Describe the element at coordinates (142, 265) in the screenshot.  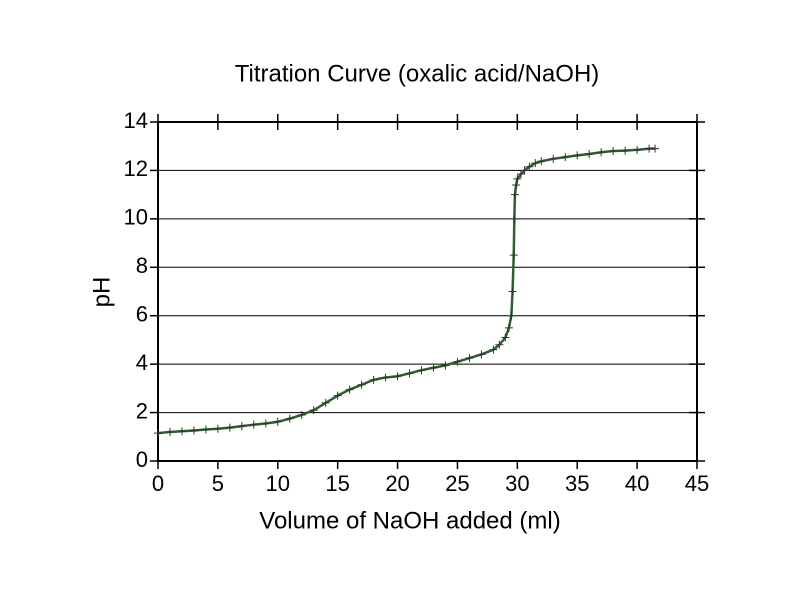
I see `y-tick-label: 8` at that location.